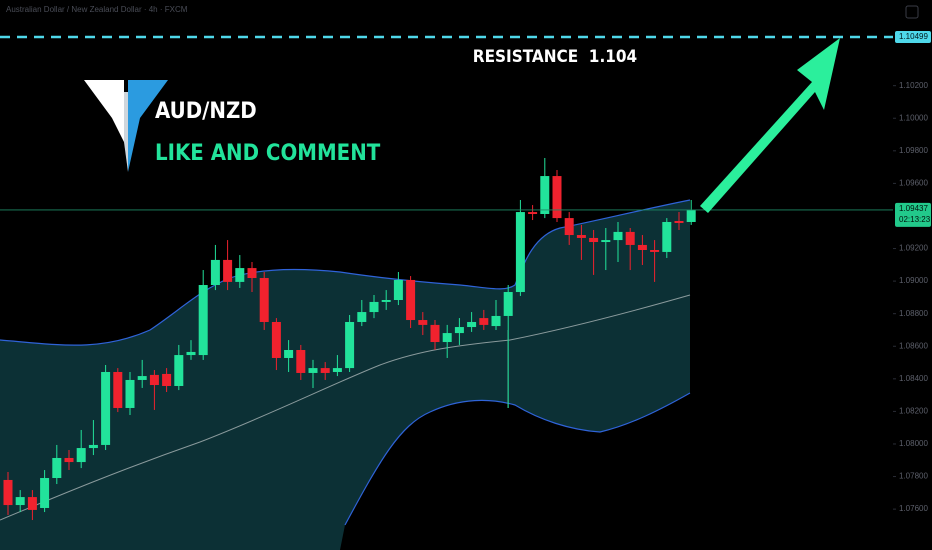 This screenshot has width=932, height=550. I want to click on resistance-price-tag, so click(913, 36).